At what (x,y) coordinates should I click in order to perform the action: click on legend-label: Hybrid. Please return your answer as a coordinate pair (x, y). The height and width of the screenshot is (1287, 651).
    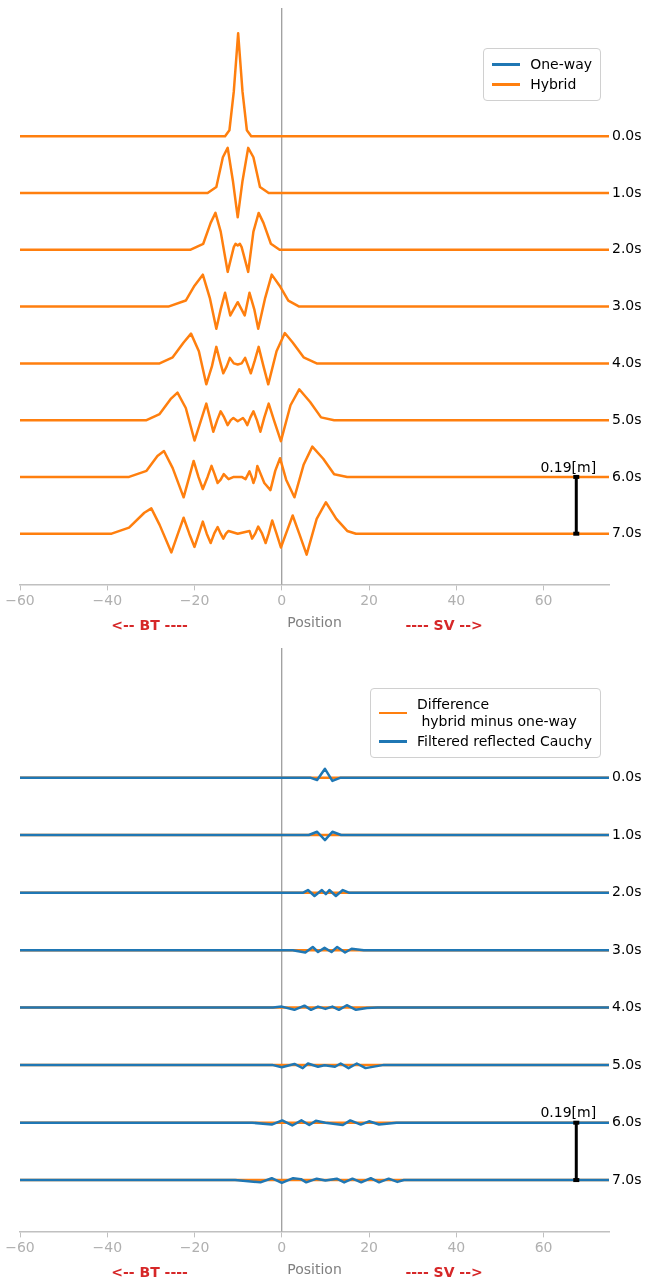
    Looking at the image, I should click on (553, 84).